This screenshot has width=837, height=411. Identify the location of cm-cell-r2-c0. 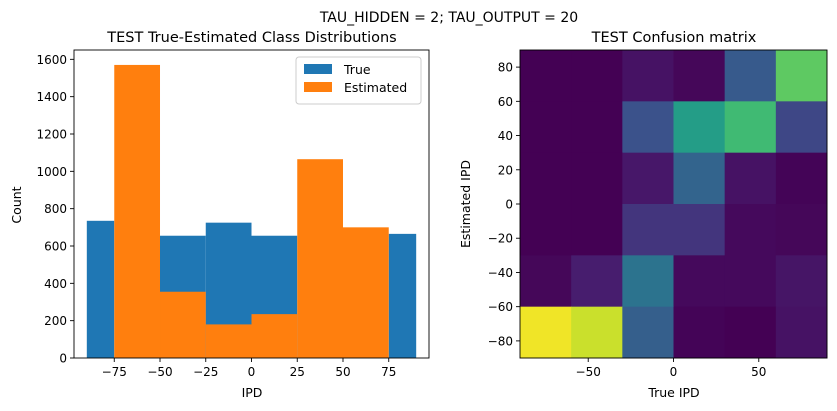
(546, 178).